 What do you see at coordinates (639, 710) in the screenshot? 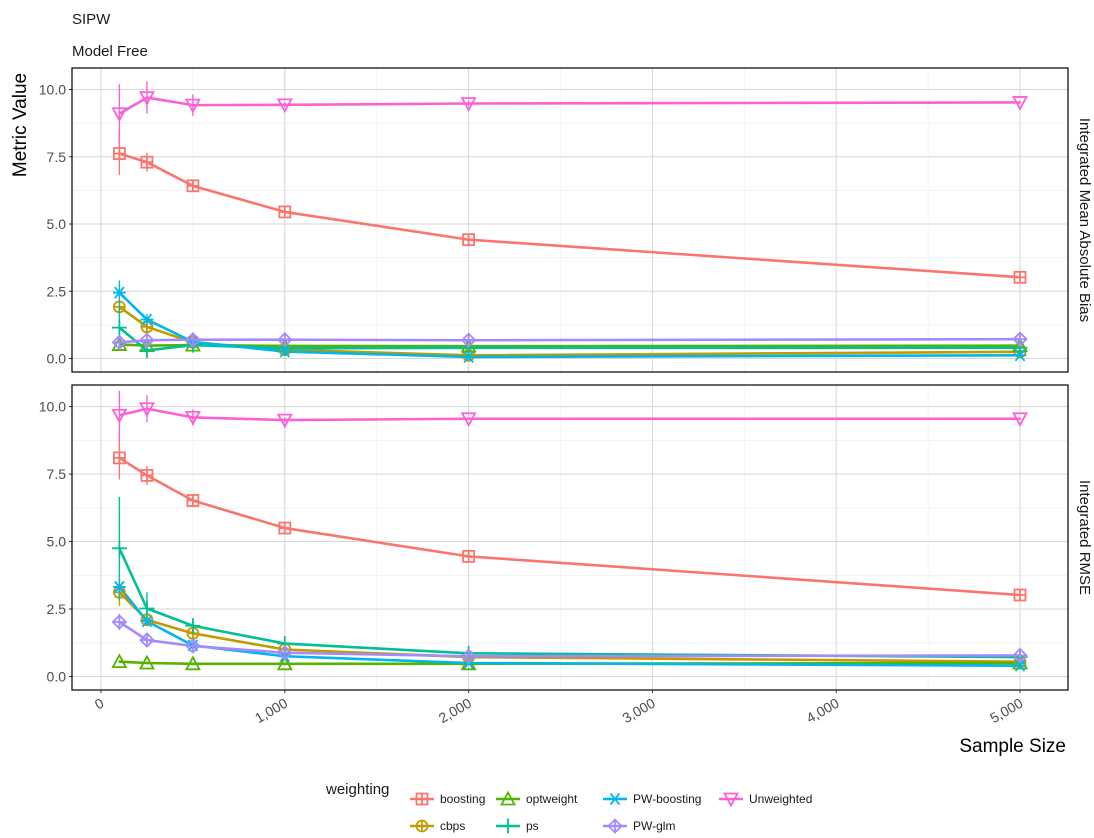
I see `x-tick-label: 3,000` at bounding box center [639, 710].